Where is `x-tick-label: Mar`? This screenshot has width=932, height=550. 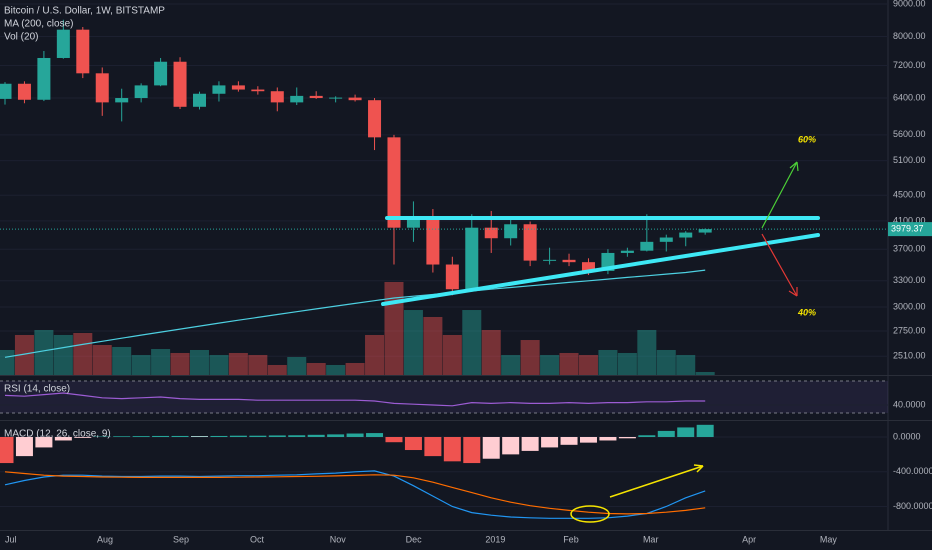 x-tick-label: Mar is located at coordinates (651, 539).